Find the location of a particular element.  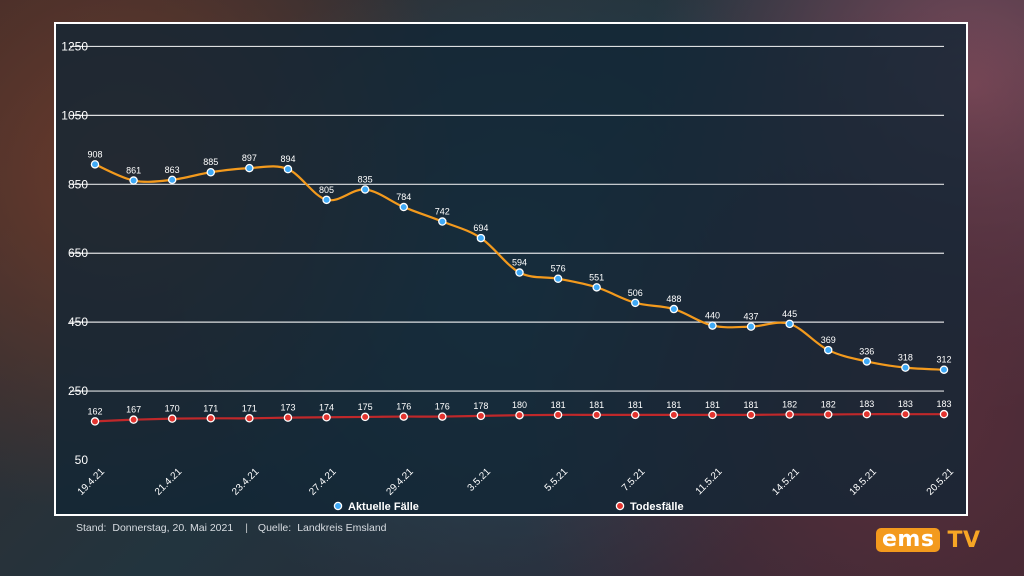

logo-ems: ems is located at coordinates (908, 540).